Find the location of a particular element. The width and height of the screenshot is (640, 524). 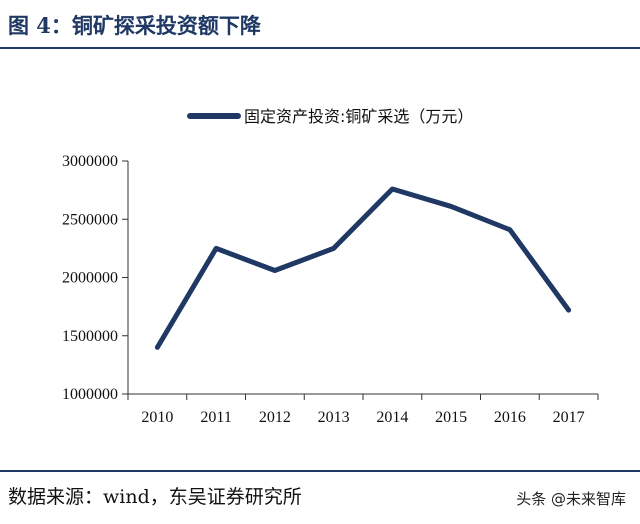

source-note: 数据来源：wind，东吴证券研究所 is located at coordinates (155, 497).